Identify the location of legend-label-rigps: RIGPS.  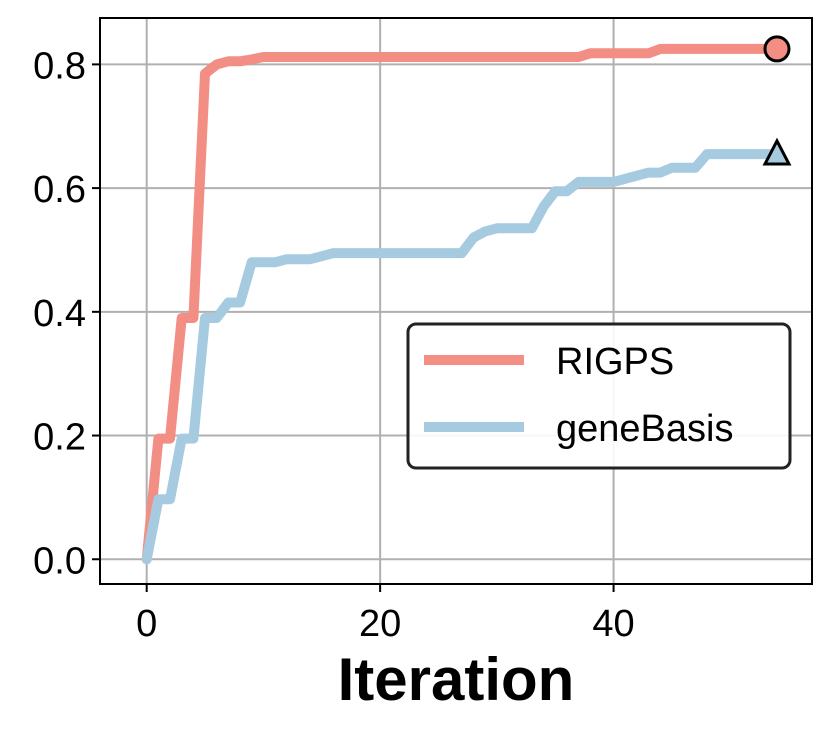
(615, 362).